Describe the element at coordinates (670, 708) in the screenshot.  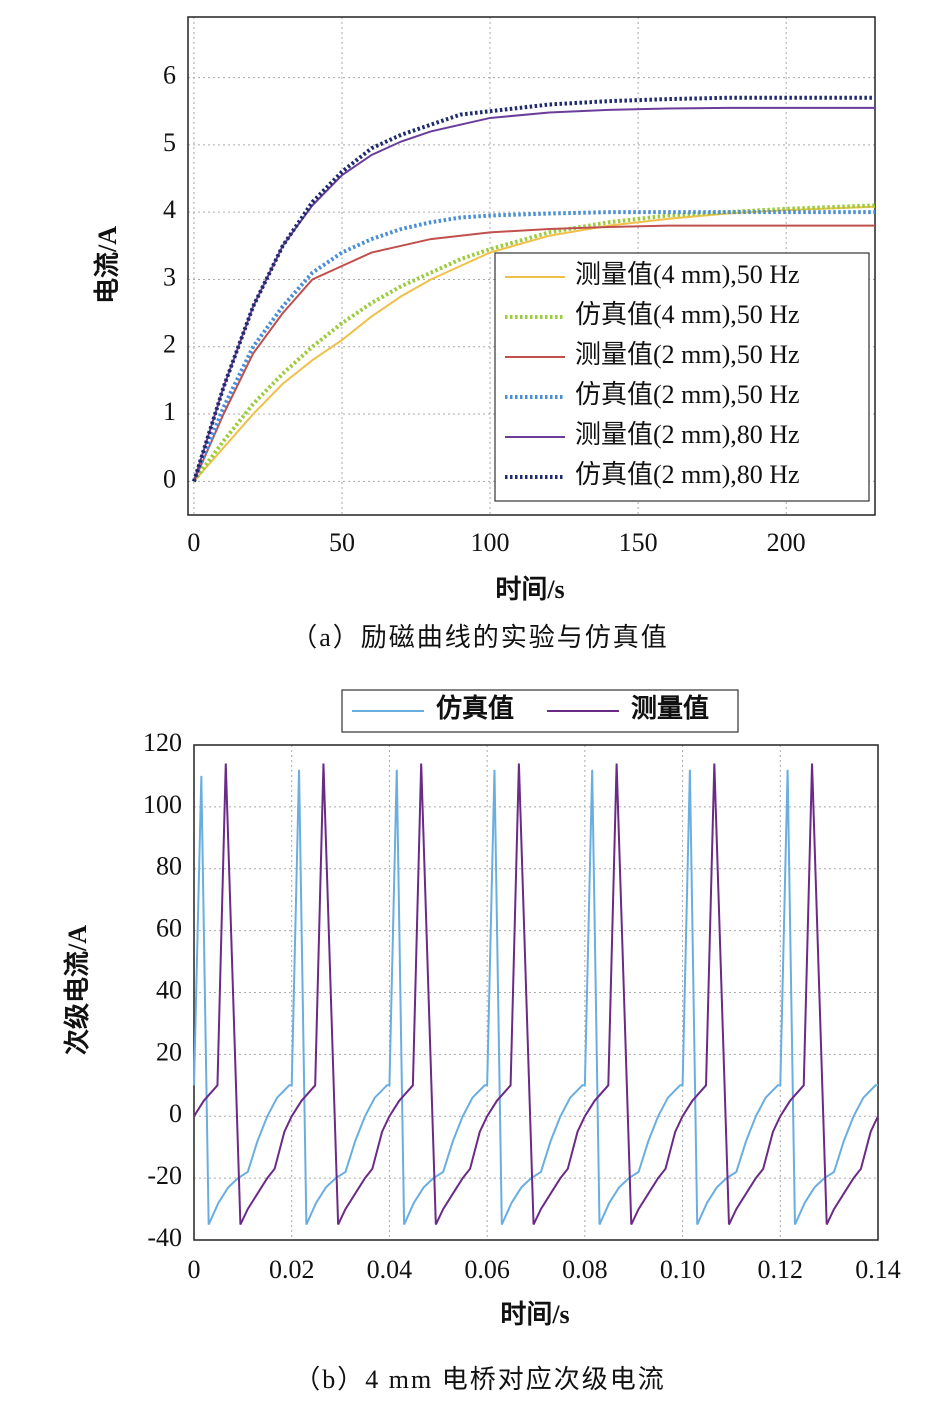
I see `legend-label: 测量值` at that location.